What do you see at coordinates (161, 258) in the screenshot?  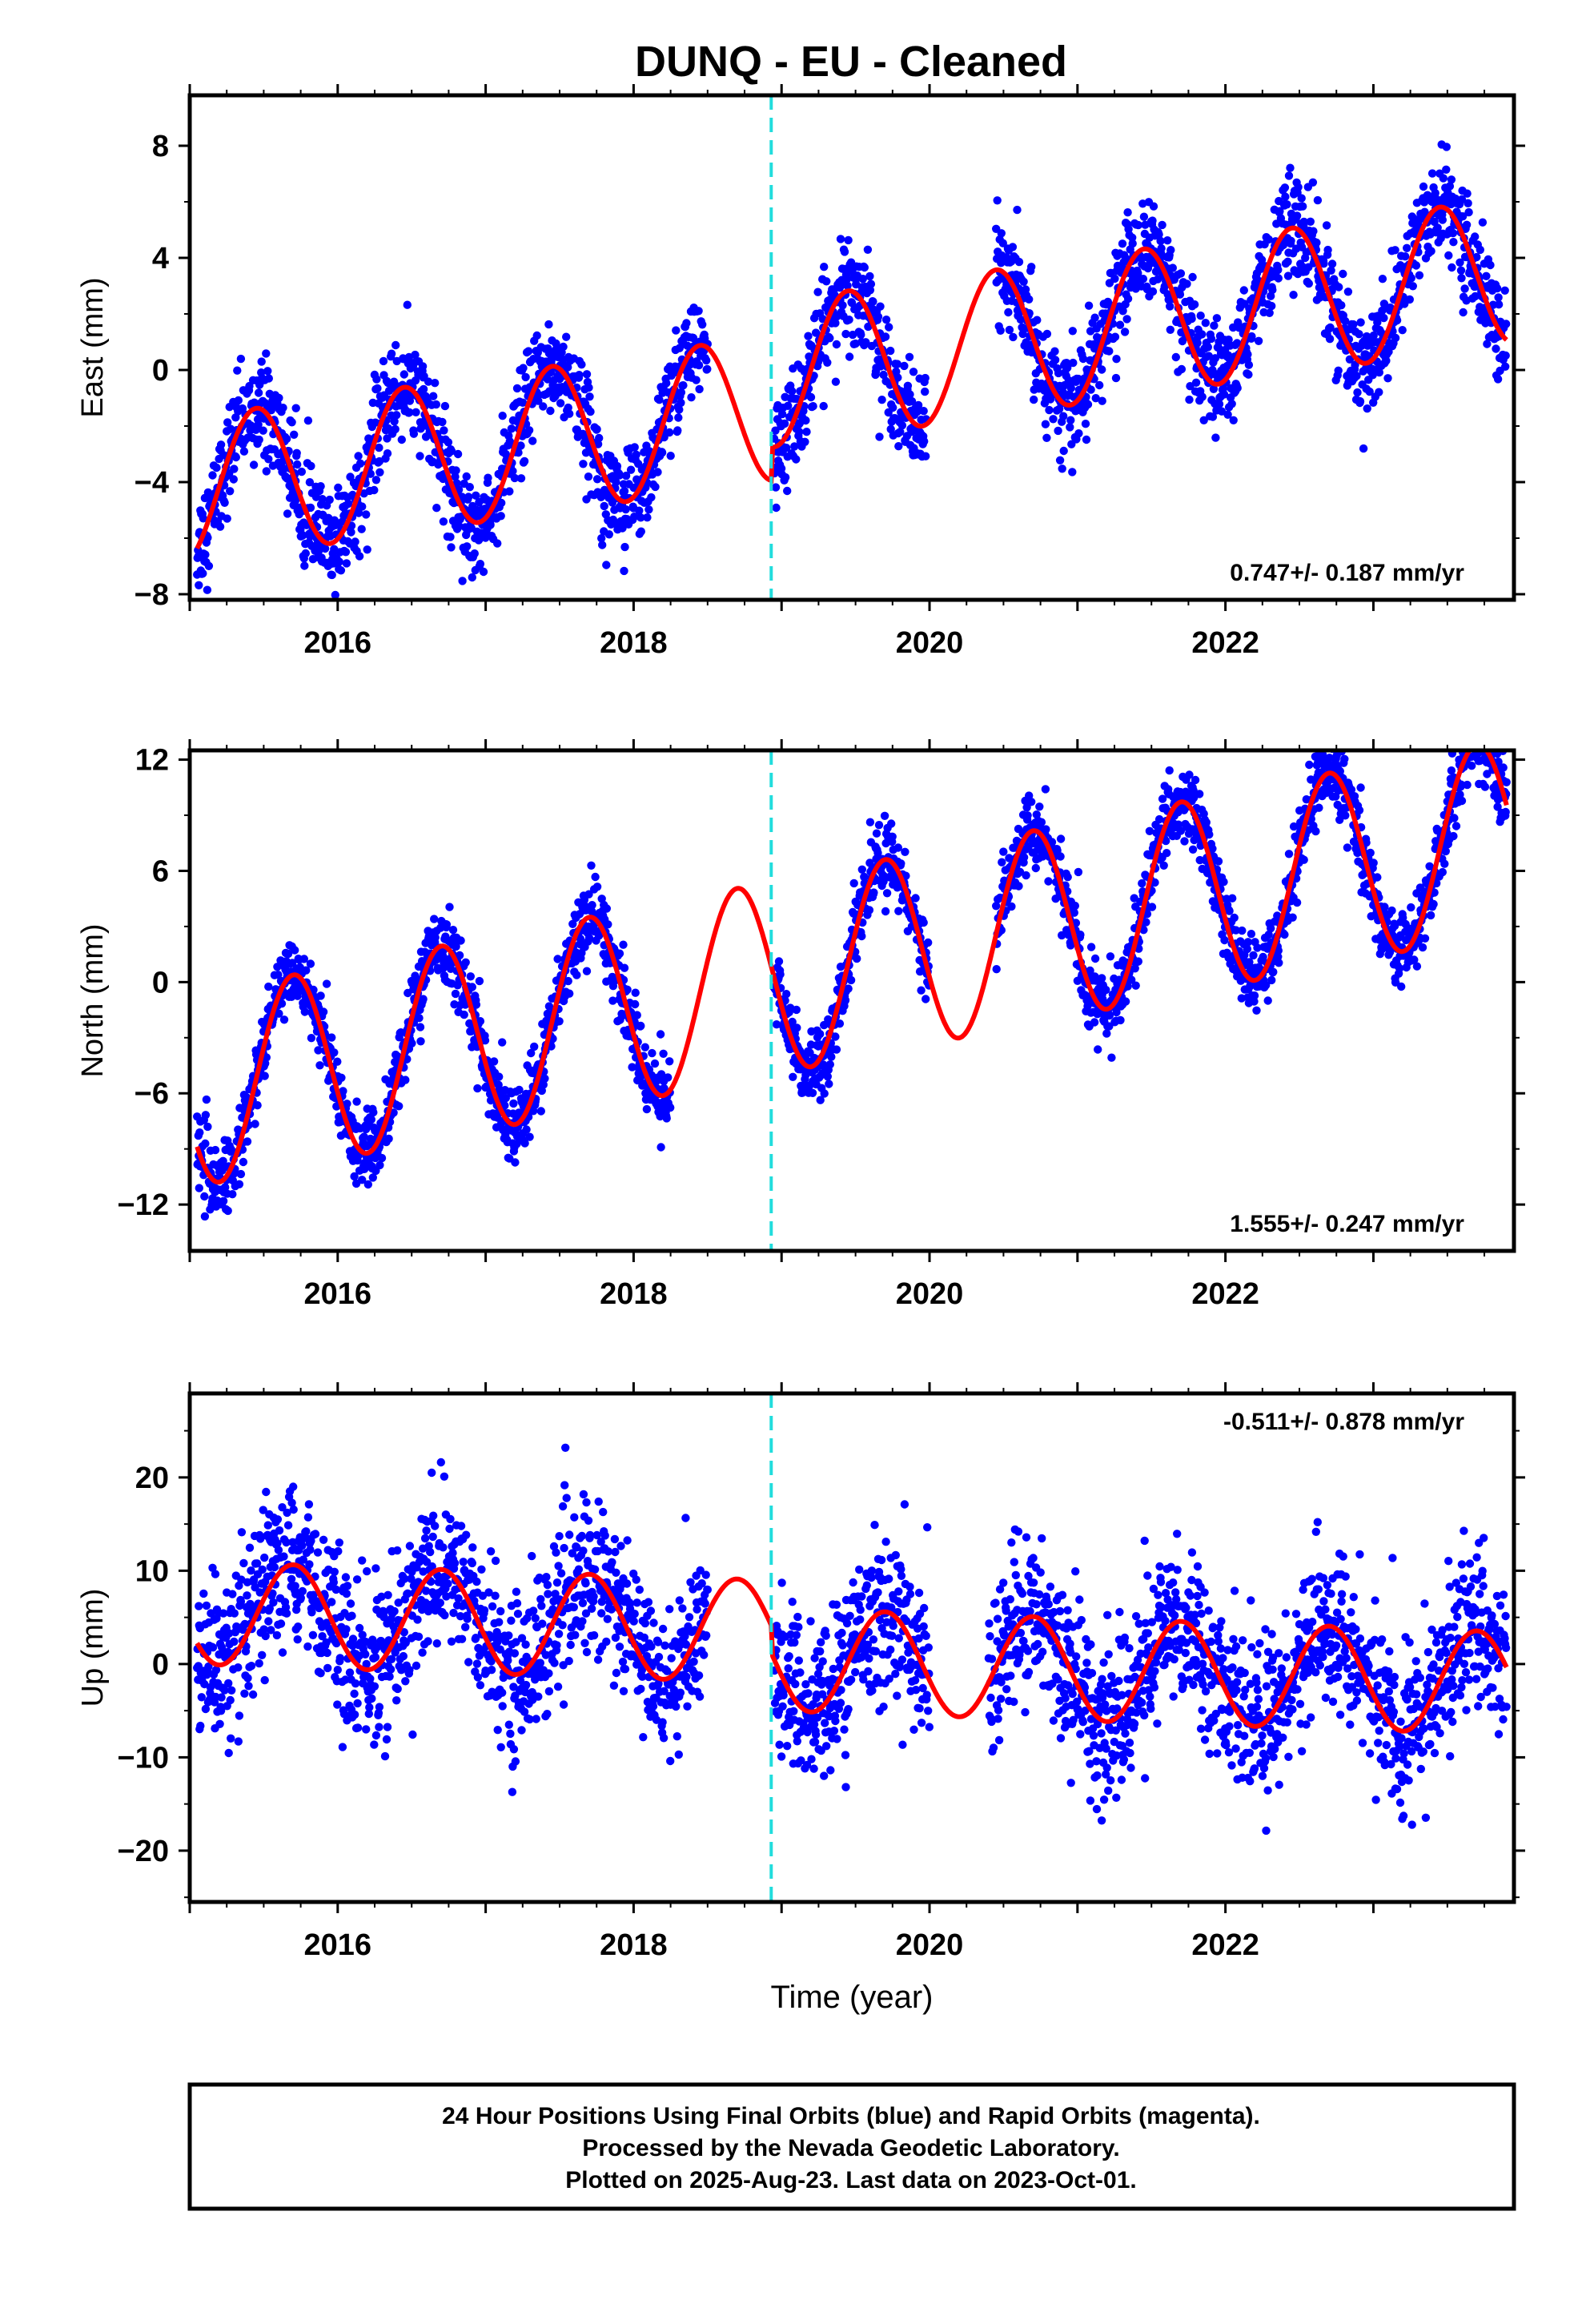 I see `y-tick-label: 4` at bounding box center [161, 258].